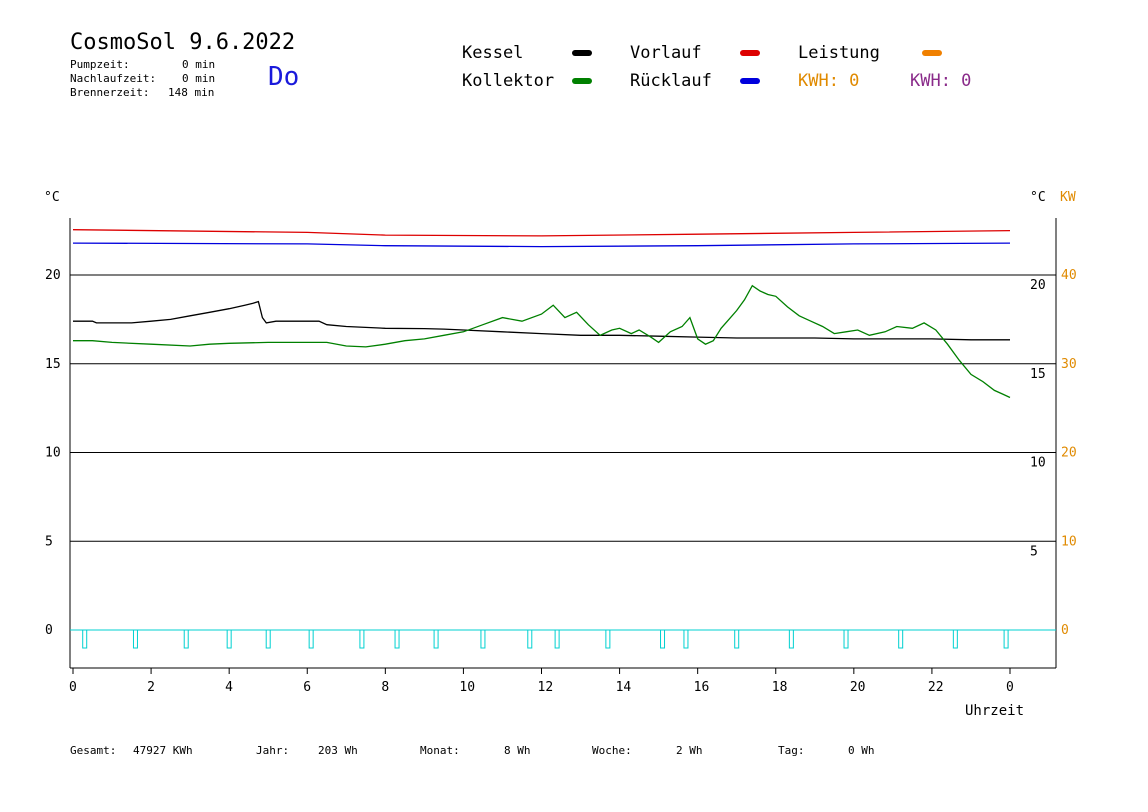 The height and width of the screenshot is (812, 1148). I want to click on legend-kwh-1: KWH: 0, so click(829, 81).